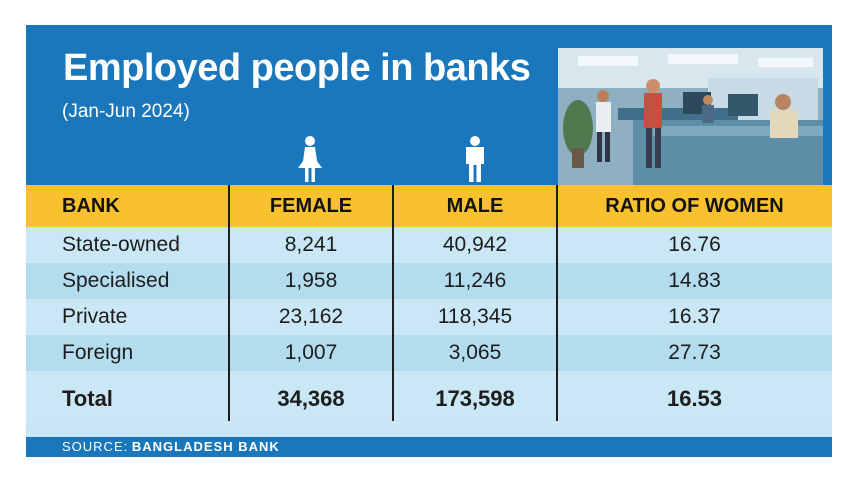 The height and width of the screenshot is (482, 857). What do you see at coordinates (475, 352) in the screenshot?
I see `cell-male: 3,065` at bounding box center [475, 352].